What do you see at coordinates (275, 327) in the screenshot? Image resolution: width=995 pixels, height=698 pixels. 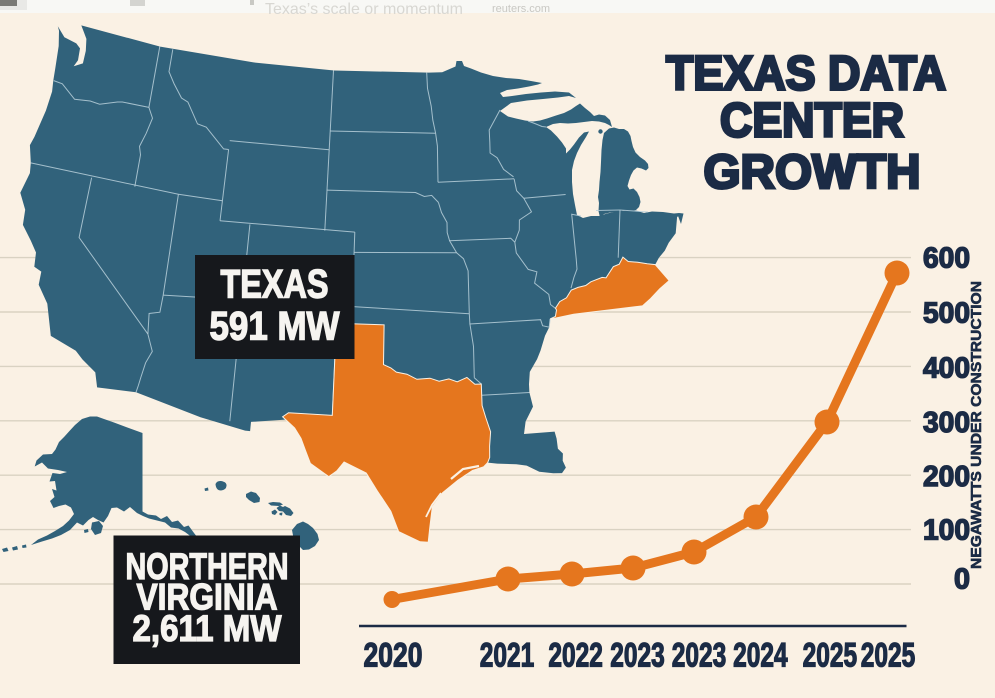 I see `svg-text: 591 MW` at bounding box center [275, 327].